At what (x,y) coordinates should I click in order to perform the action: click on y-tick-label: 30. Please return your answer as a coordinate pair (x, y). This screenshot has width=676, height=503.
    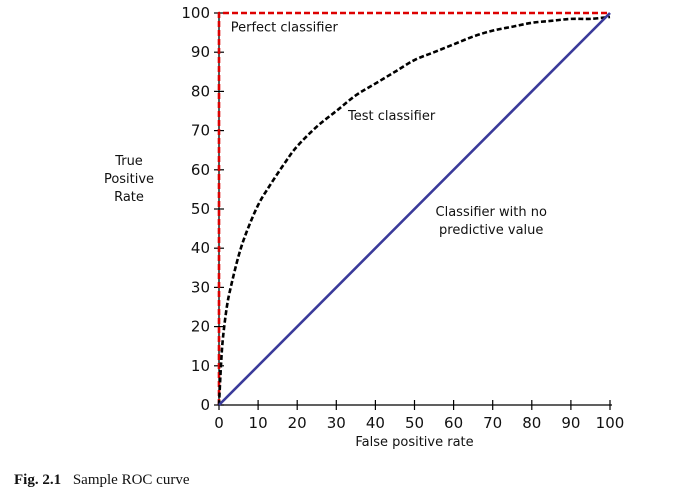
    Looking at the image, I should click on (200, 287).